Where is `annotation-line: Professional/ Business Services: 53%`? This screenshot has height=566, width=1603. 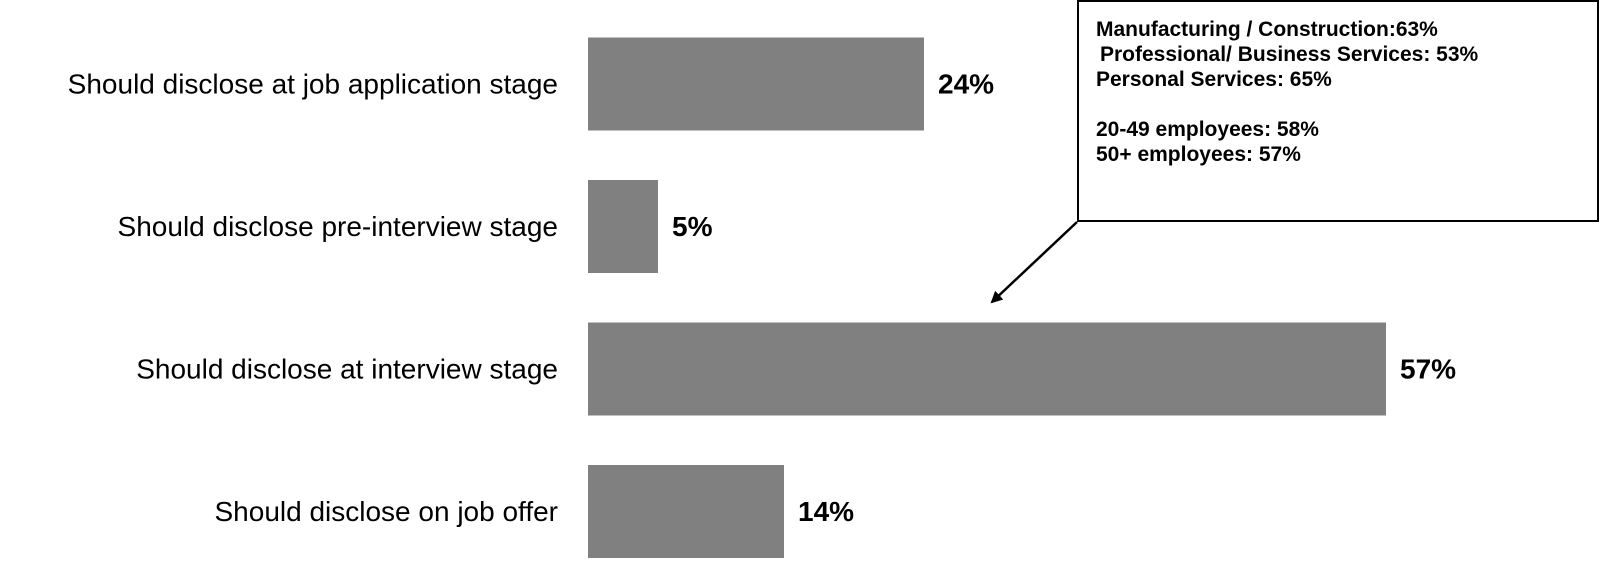
annotation-line: Professional/ Business Services: 53% is located at coordinates (1289, 54).